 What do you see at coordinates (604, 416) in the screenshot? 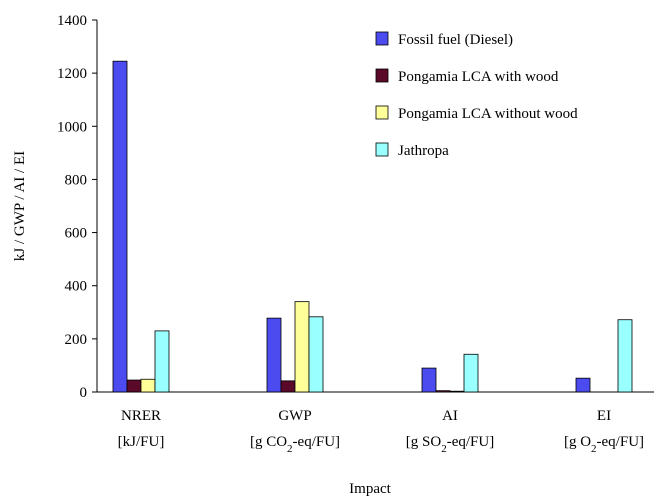
I see `category-label: EI` at bounding box center [604, 416].